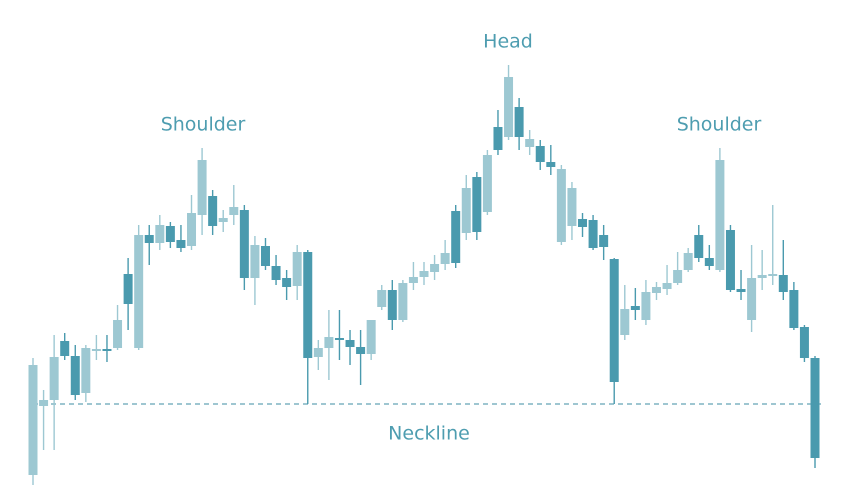  I want to click on annotation: Neckline, so click(429, 434).